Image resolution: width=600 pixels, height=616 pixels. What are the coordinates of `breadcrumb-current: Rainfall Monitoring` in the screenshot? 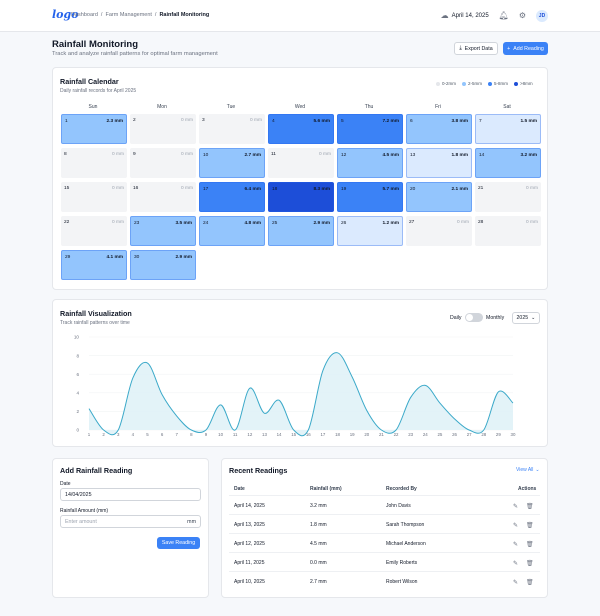 It's located at (184, 15).